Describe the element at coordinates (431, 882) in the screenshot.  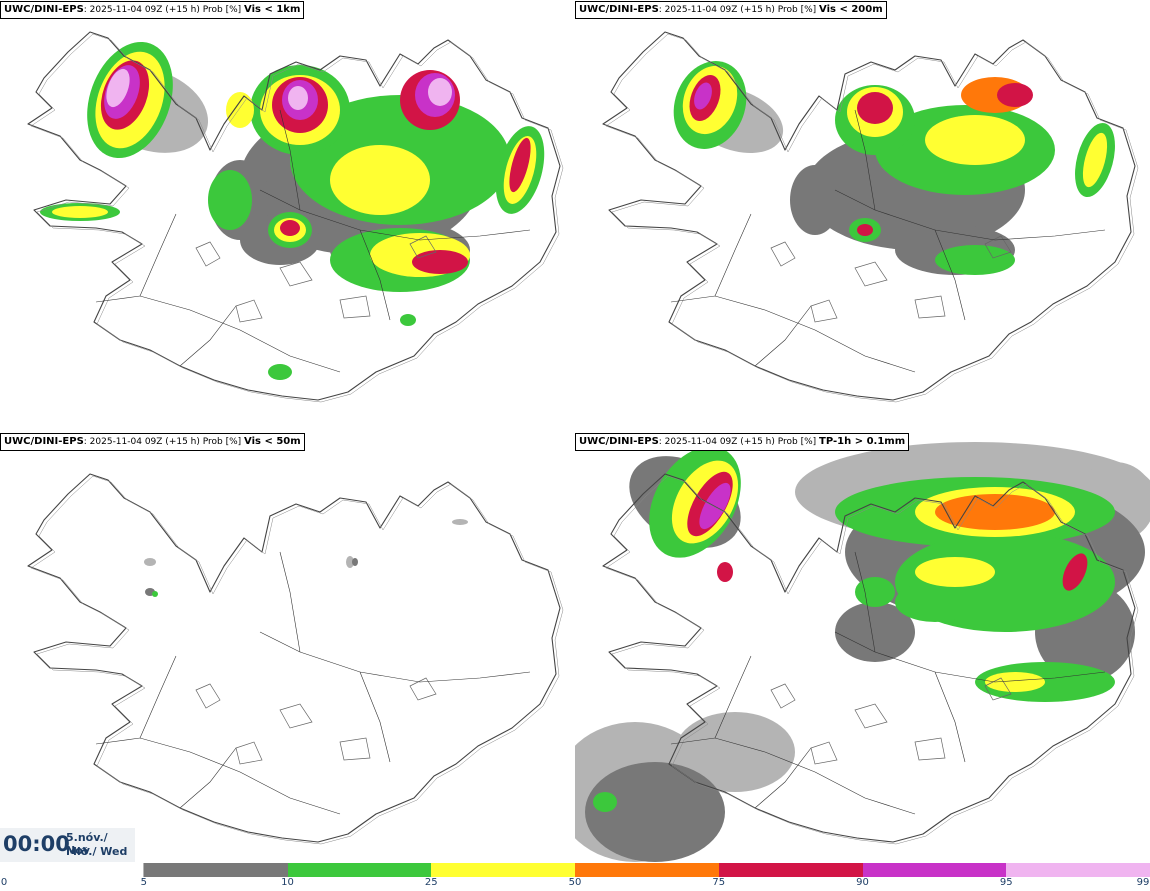
I see `legend-tick-label: 25` at that location.